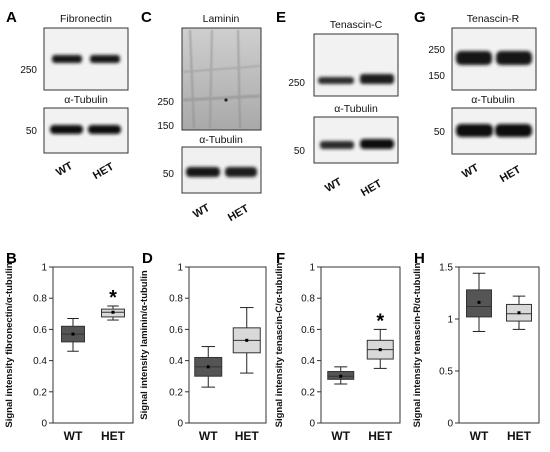 This screenshot has width=550, height=452. Describe the element at coordinates (377, 79) in the screenshot. I see `blot-e-het-band` at that location.